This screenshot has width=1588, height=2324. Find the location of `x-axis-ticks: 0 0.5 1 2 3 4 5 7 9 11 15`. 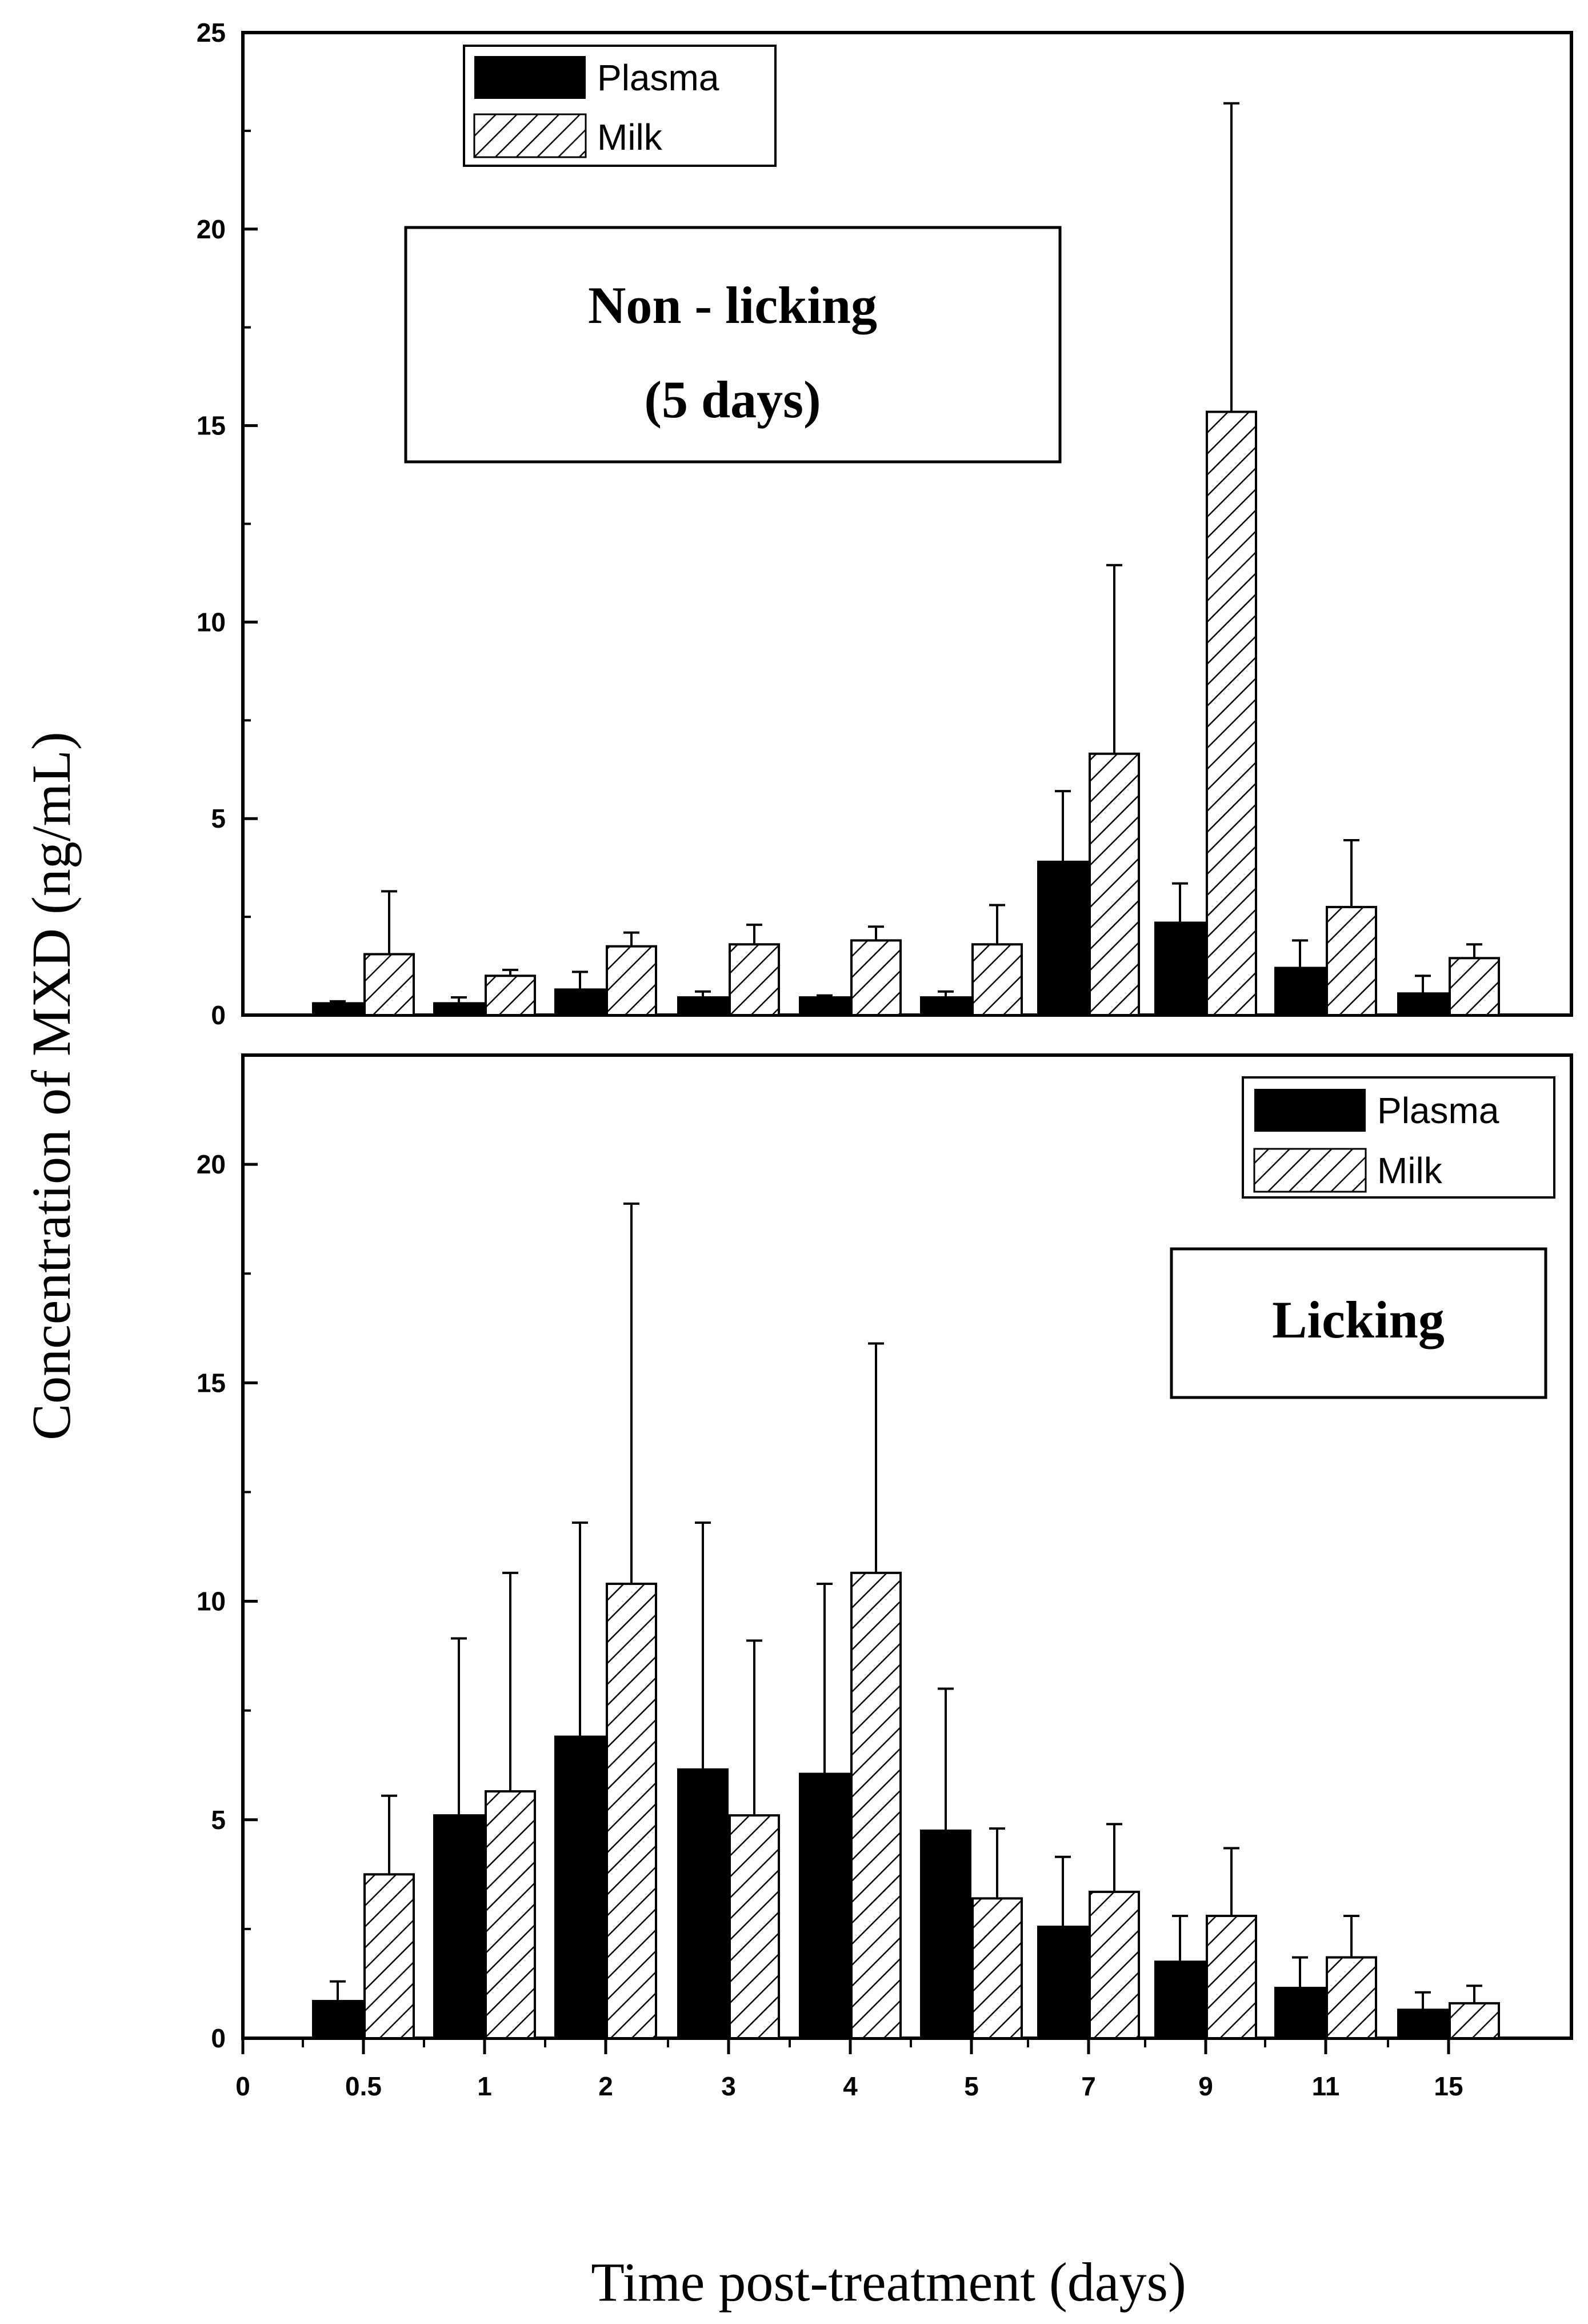

x-axis-ticks: 0 0.5 1 2 3 4 5 7 9 11 15 is located at coordinates (849, 2069).